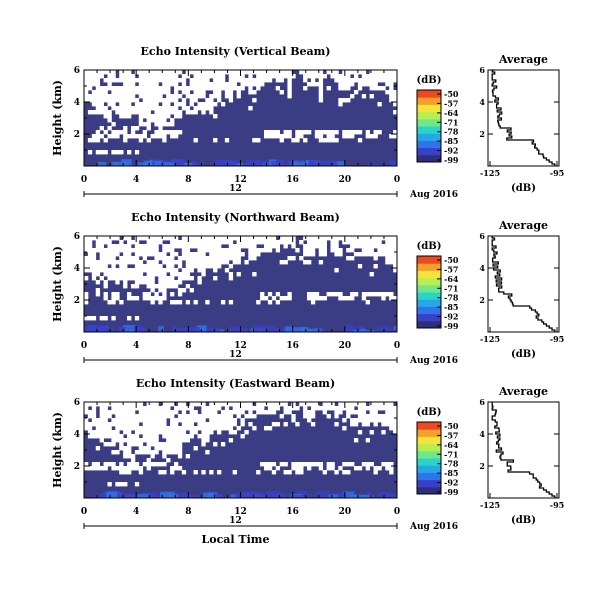  What do you see at coordinates (241, 450) in the screenshot?
I see `heatmap` at bounding box center [241, 450].